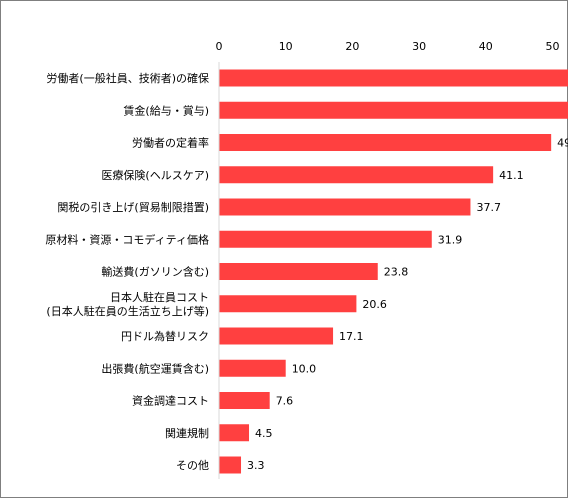  Describe the element at coordinates (264, 433) in the screenshot. I see `data-label: 4.5` at that location.